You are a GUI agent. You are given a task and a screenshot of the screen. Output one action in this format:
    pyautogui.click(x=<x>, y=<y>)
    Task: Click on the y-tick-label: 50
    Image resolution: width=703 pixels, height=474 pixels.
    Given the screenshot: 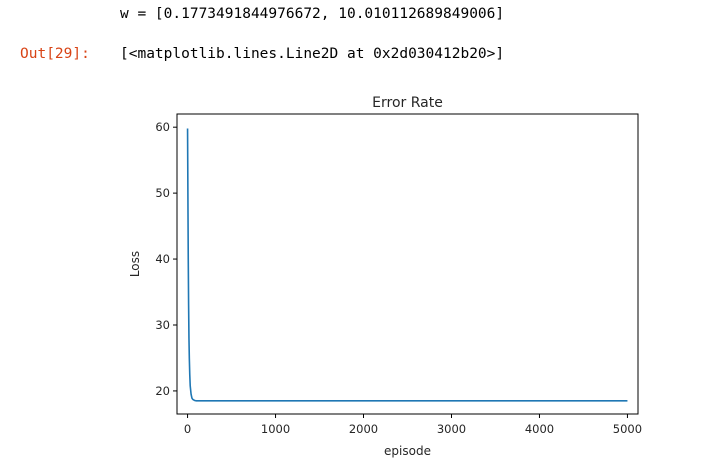 What is the action you would take?
    pyautogui.click(x=162, y=193)
    